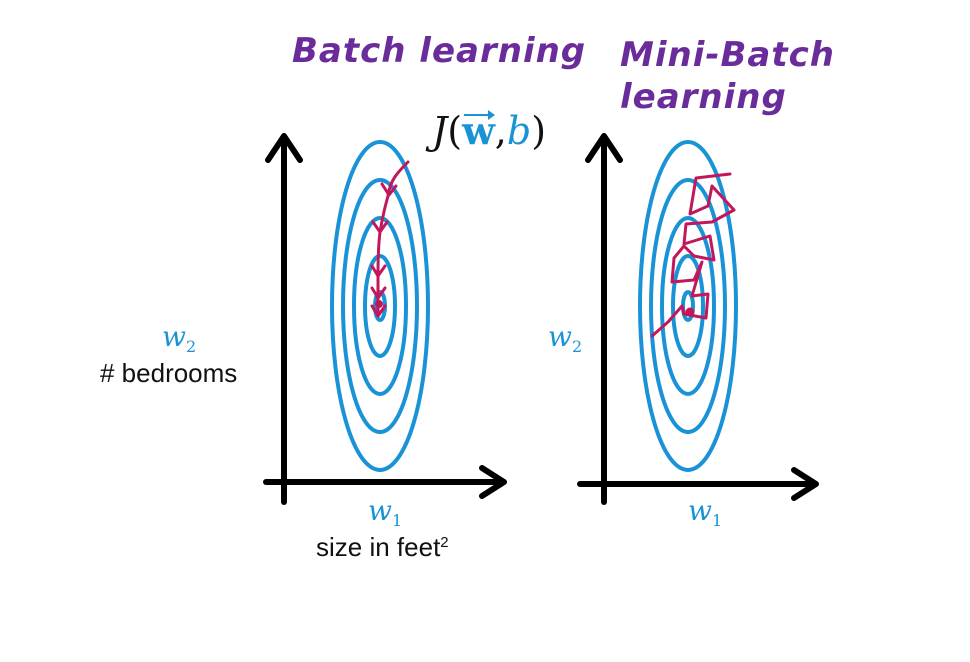 This screenshot has width=970, height=662. I want to click on right-contours, so click(688, 306).